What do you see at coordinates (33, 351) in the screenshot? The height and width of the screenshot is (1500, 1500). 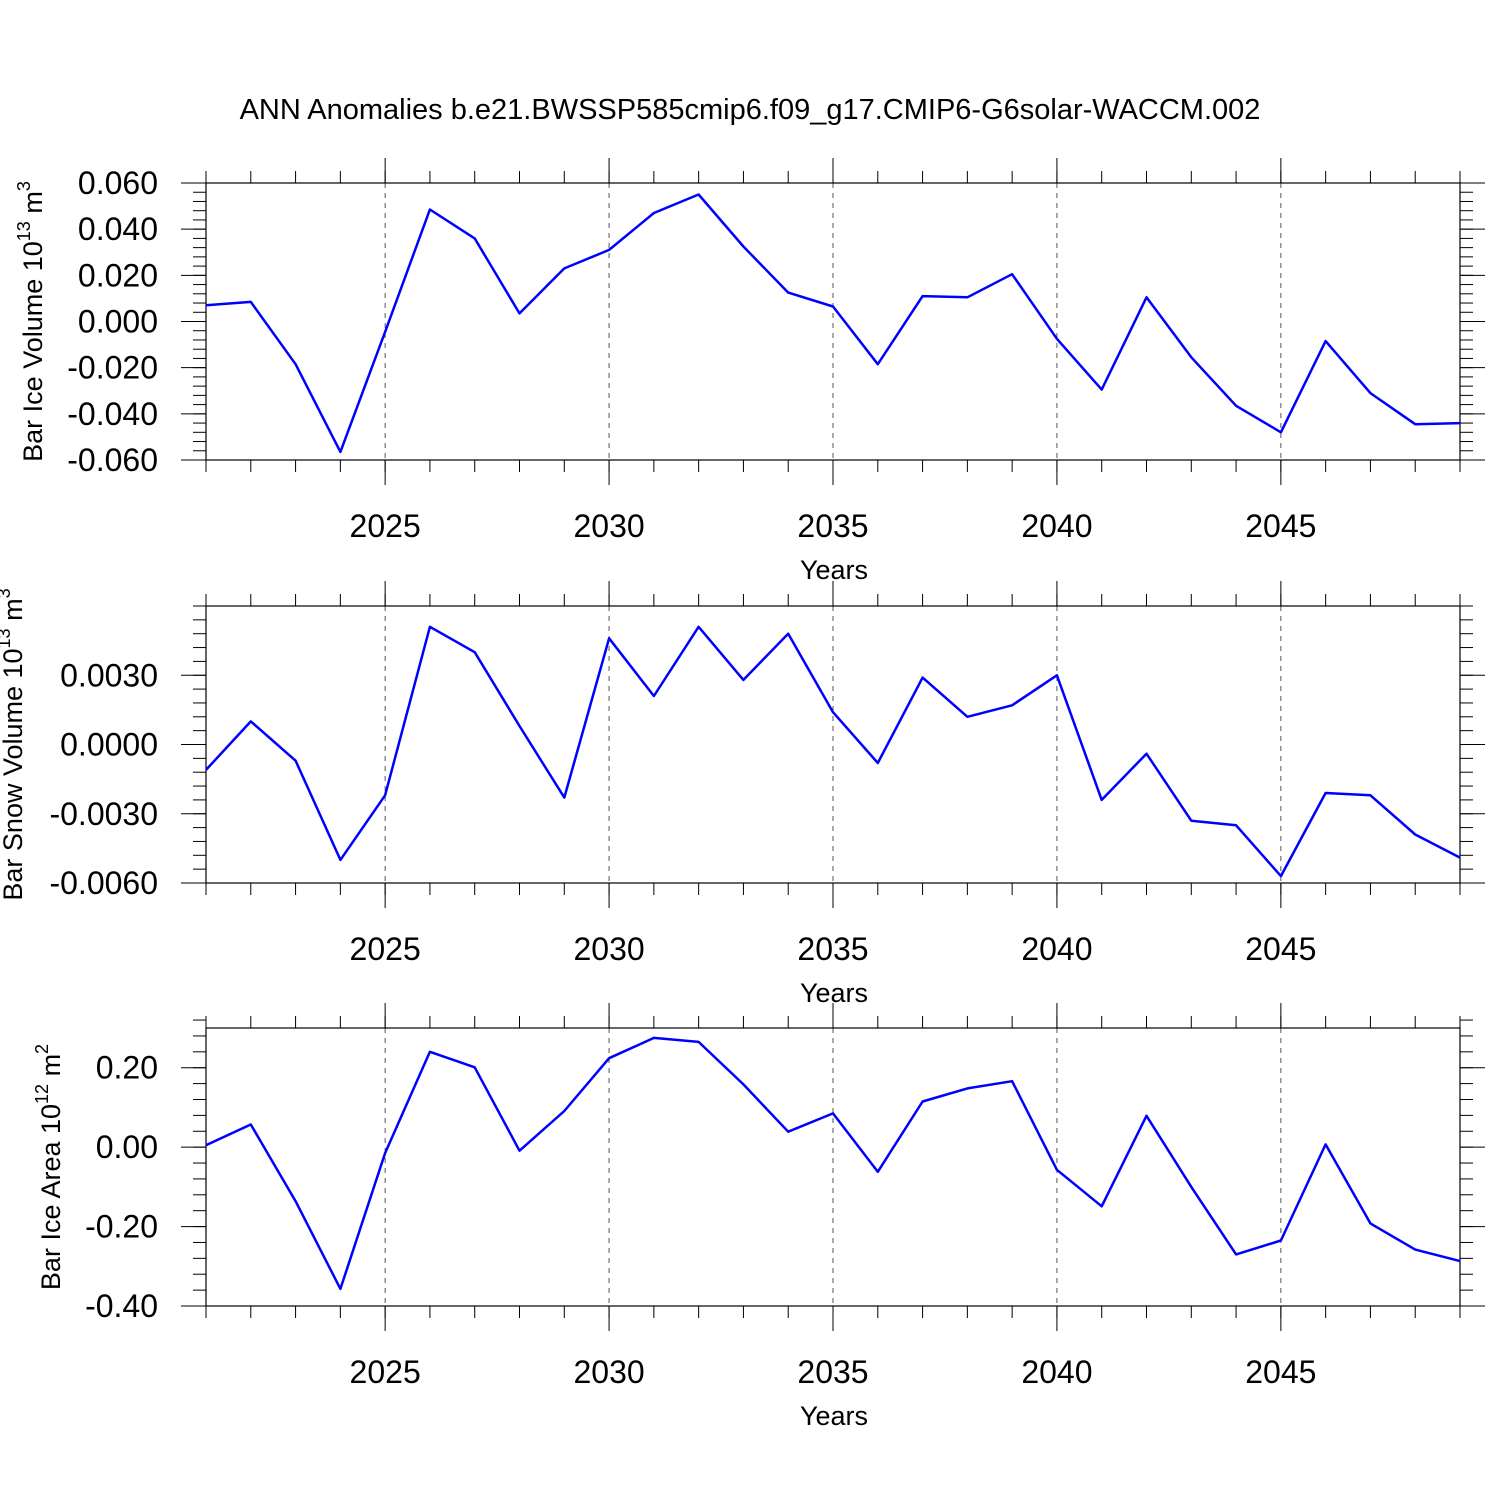 I see `y-axis-label-text: Bar Ice Volume 10` at bounding box center [33, 351].